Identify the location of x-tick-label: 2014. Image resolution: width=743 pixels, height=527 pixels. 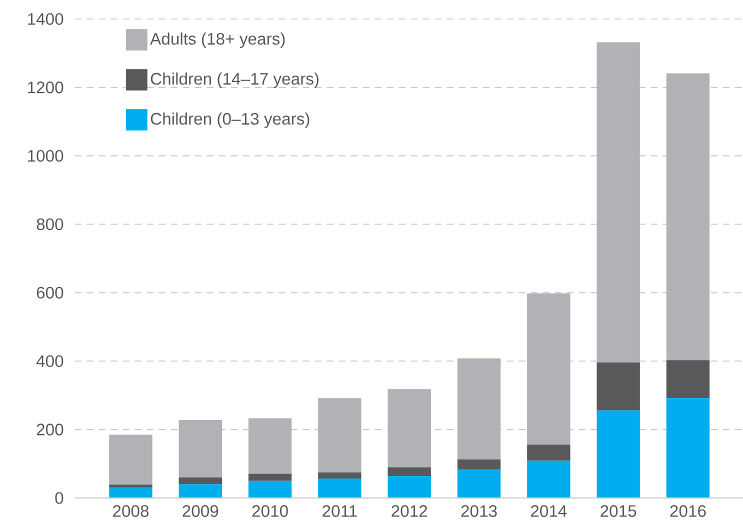
(548, 511).